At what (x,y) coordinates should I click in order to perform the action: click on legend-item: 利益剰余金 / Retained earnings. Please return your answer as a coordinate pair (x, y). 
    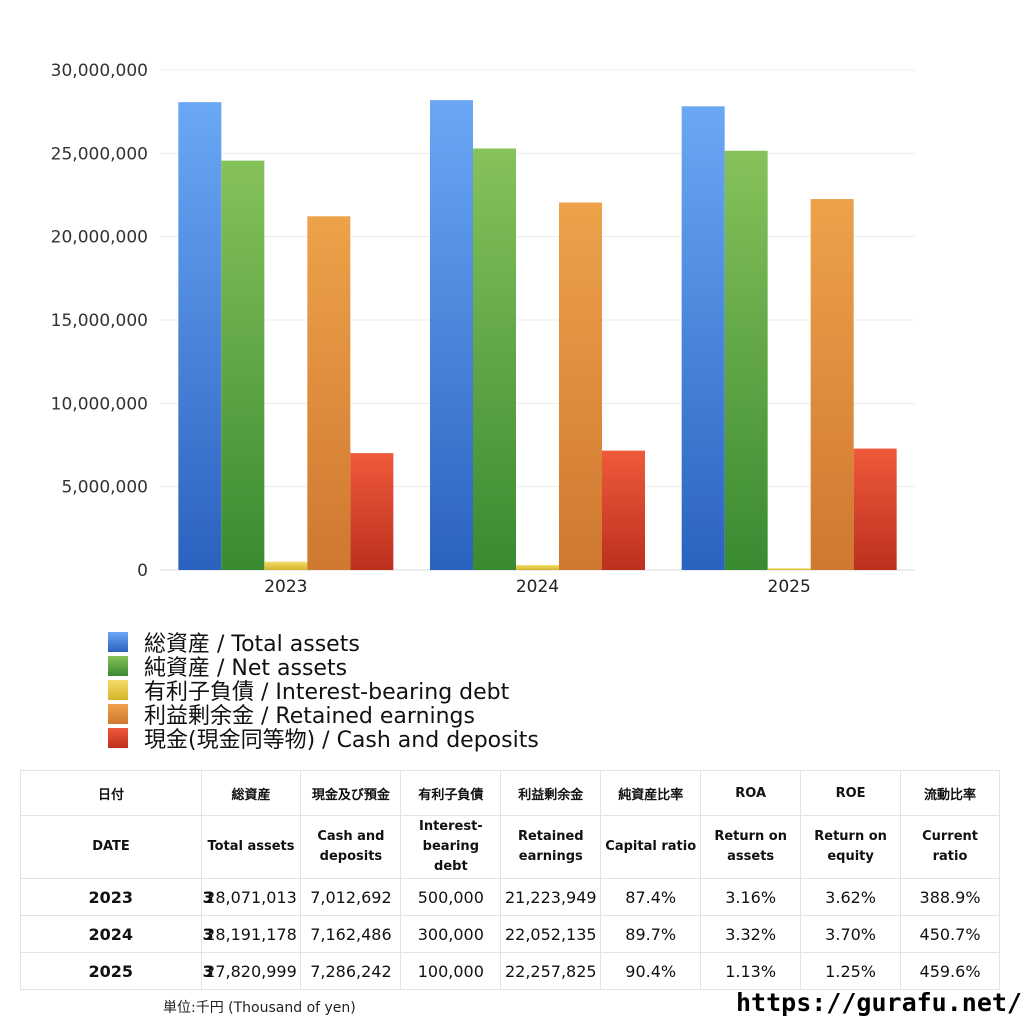
    Looking at the image, I should click on (323, 715).